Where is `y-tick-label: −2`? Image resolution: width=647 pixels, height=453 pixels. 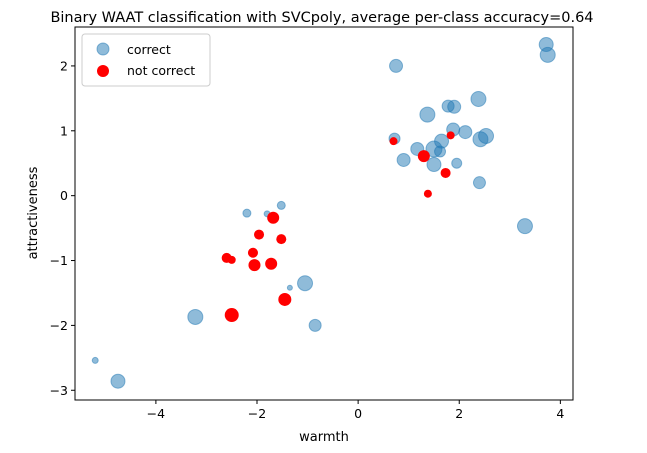
y-tick-label: −2 is located at coordinates (59, 325).